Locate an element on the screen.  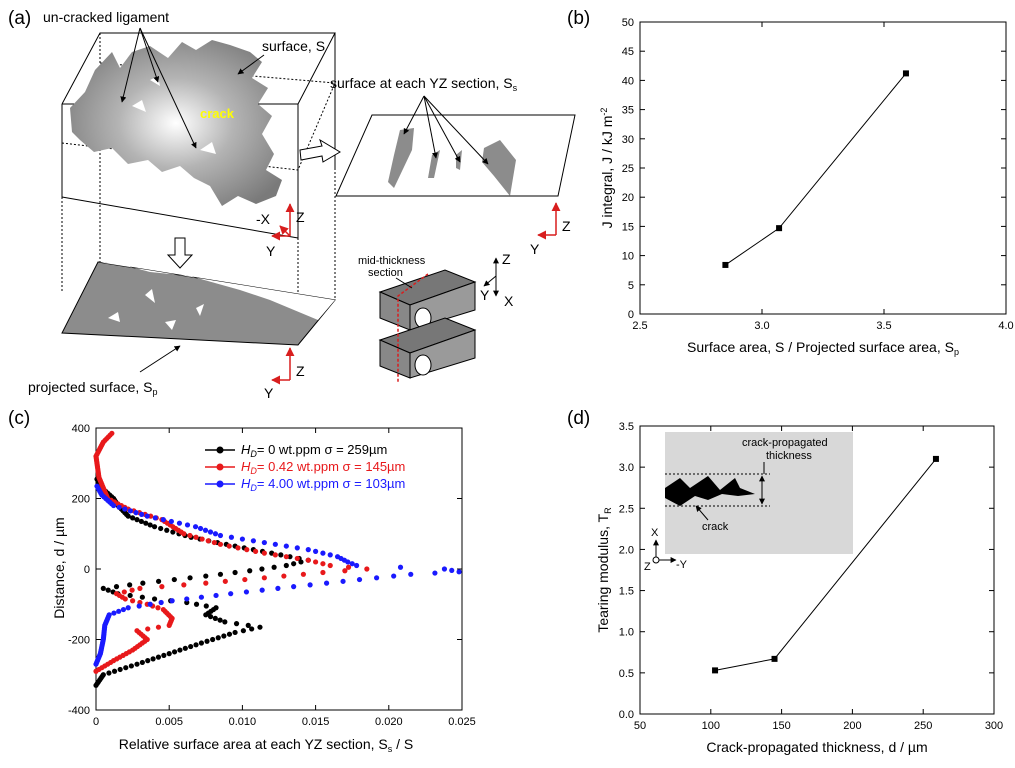
proj-z-label: Z is located at coordinates (300, 371).